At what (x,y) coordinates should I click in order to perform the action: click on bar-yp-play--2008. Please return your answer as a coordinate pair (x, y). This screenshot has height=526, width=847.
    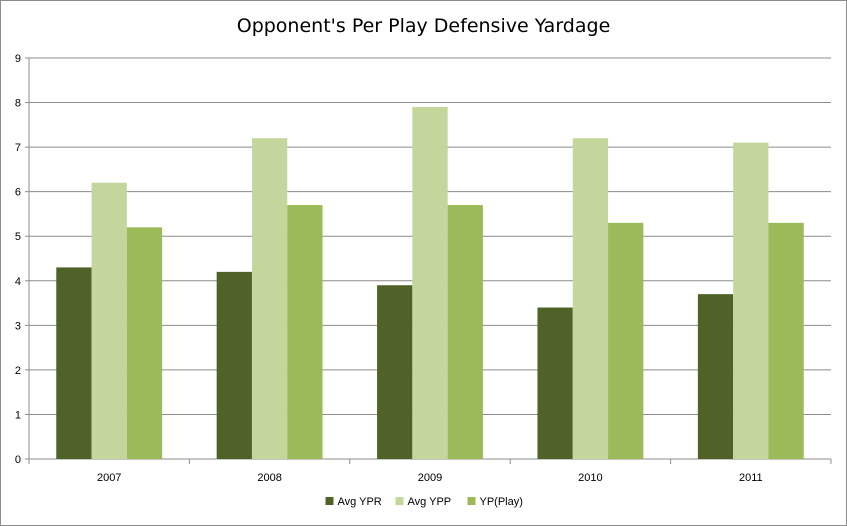
    Looking at the image, I should click on (305, 332).